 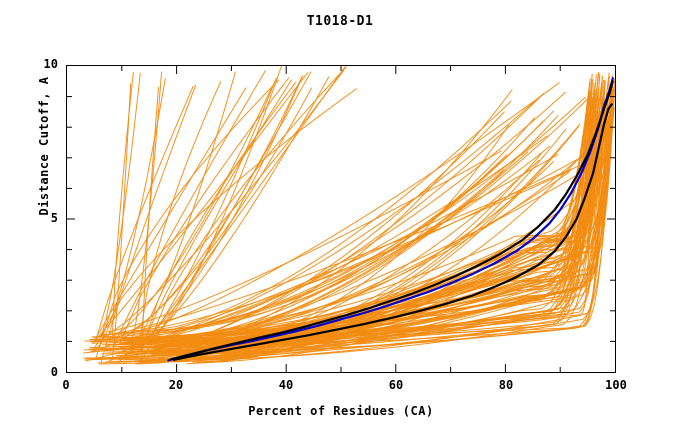 I want to click on x-tick-label-100: 100, so click(x=616, y=385).